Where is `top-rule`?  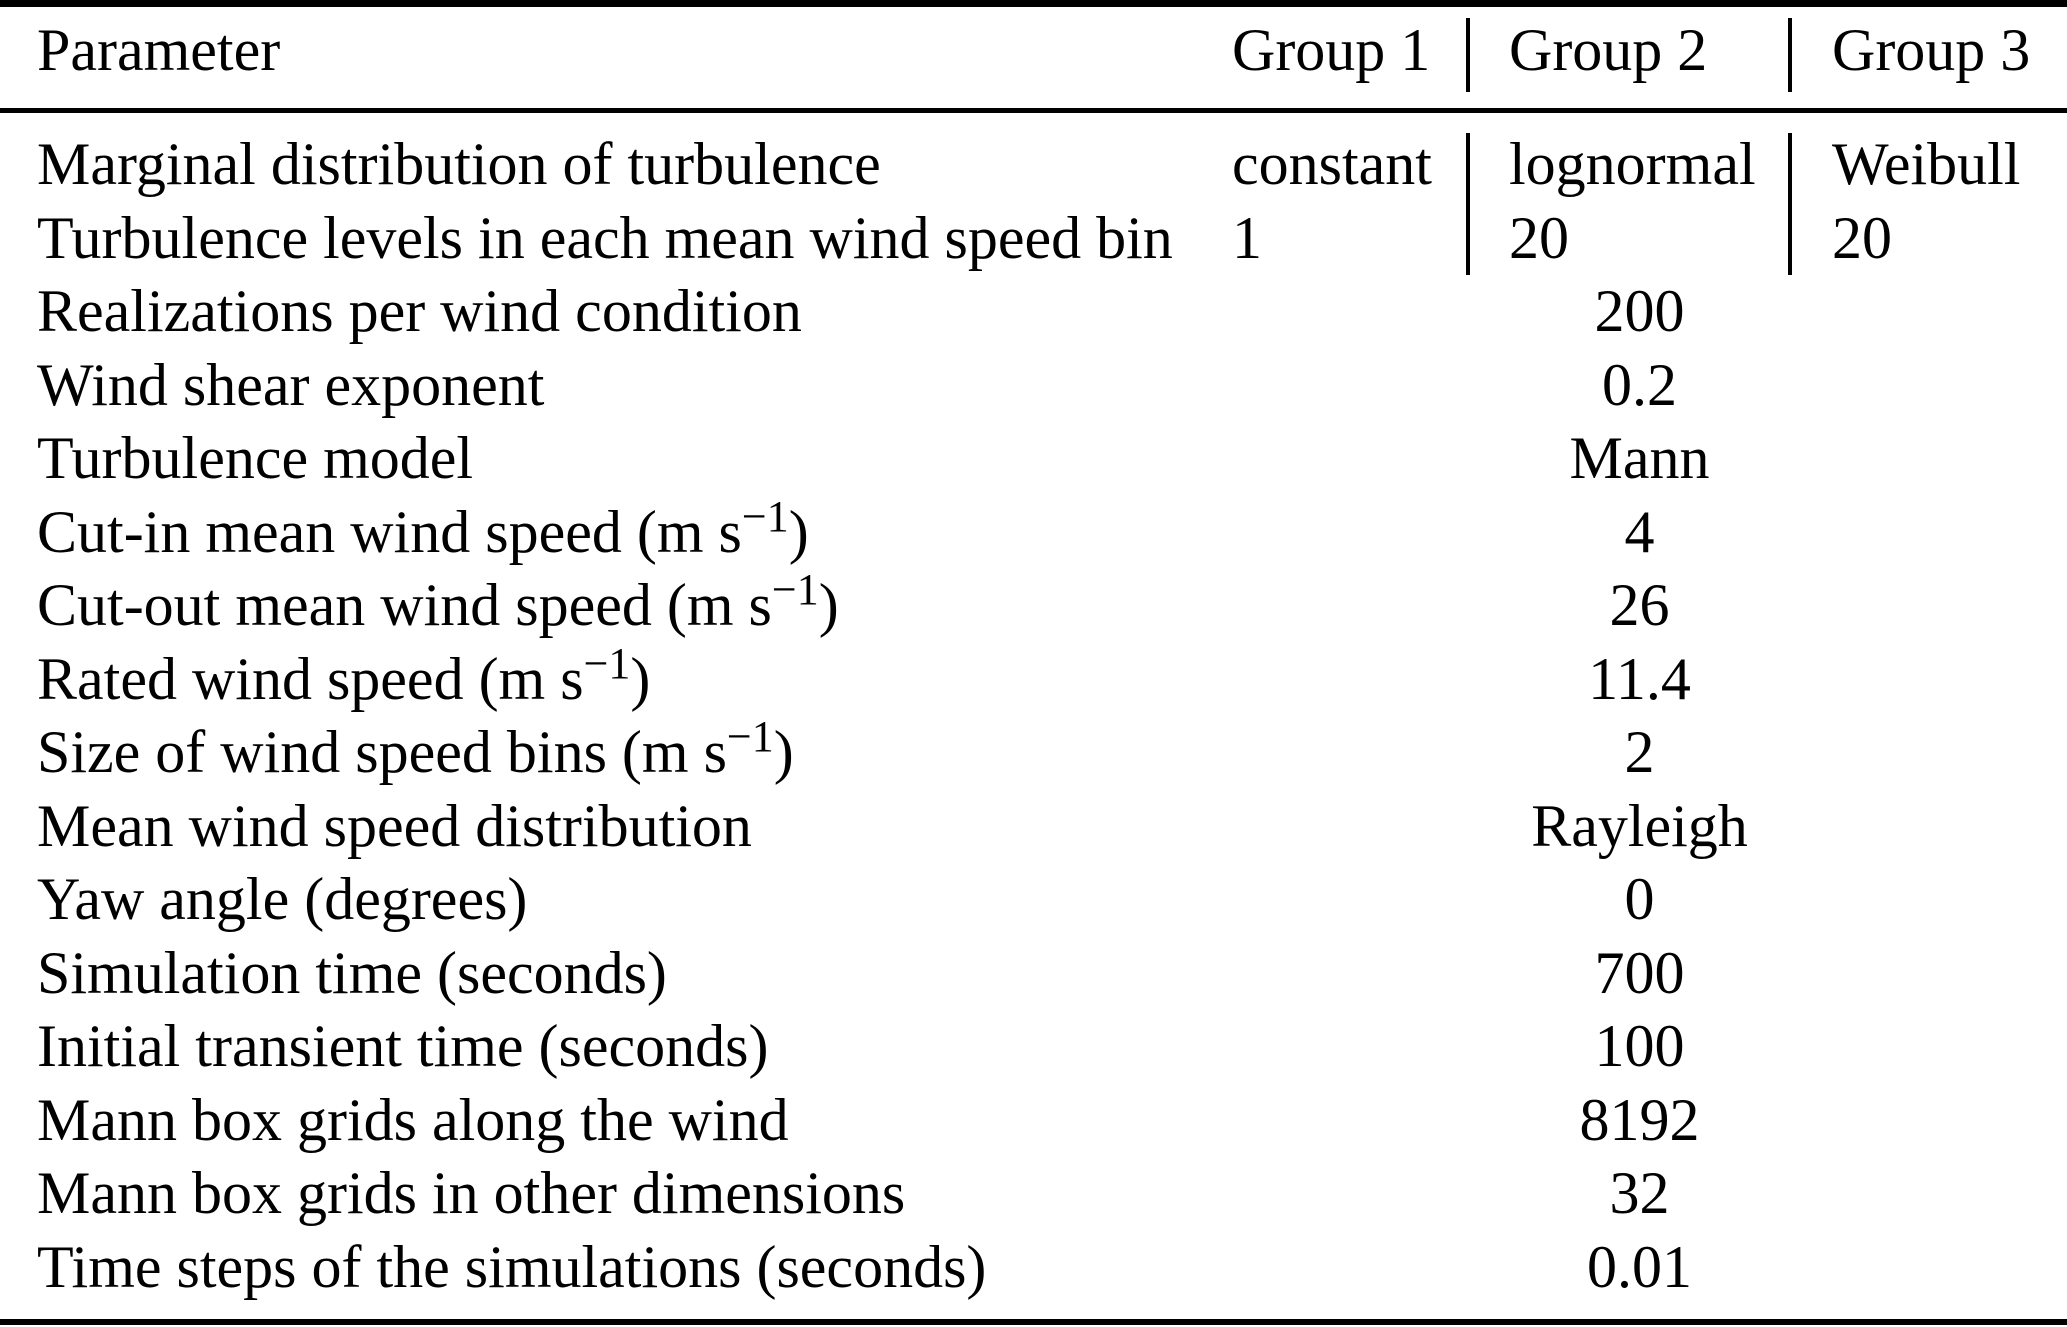
top-rule is located at coordinates (1033, 3).